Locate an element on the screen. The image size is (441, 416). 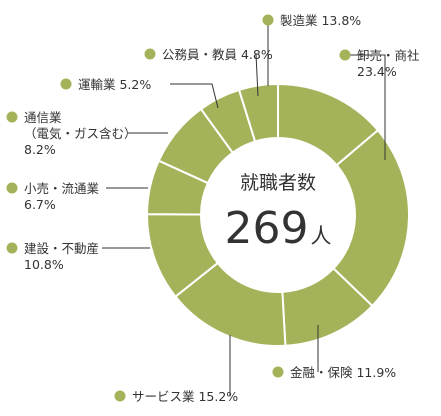
center-total: 269人 is located at coordinates (278, 228).